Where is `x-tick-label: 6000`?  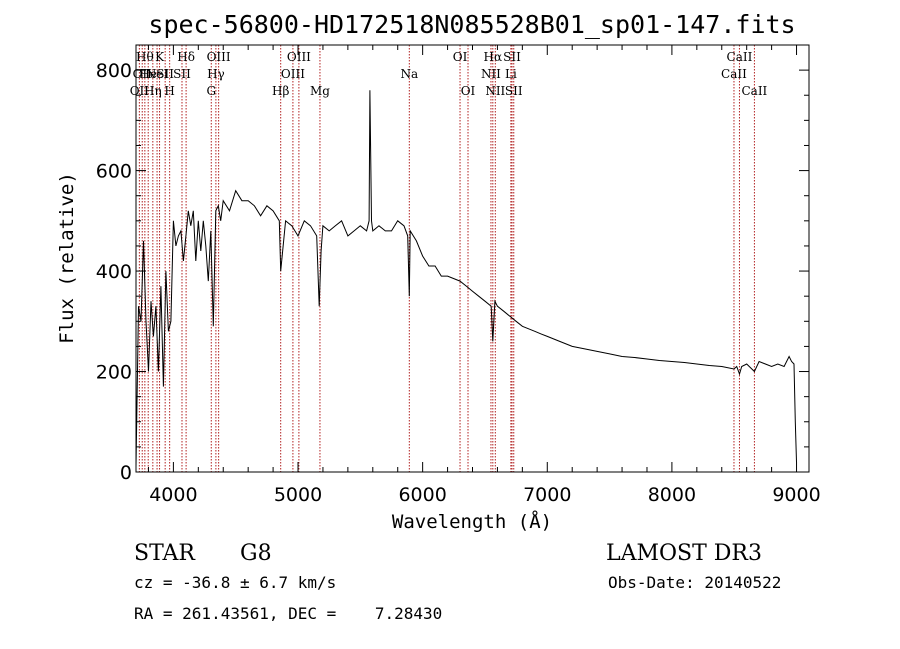
x-tick-label: 6000 is located at coordinates (422, 495).